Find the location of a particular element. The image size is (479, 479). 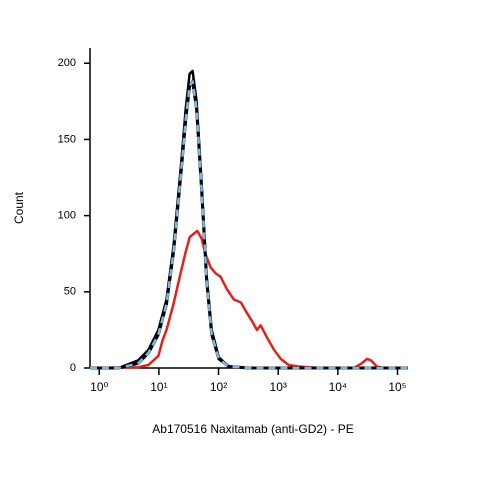

y-tick-label: 50 is located at coordinates (70, 292).